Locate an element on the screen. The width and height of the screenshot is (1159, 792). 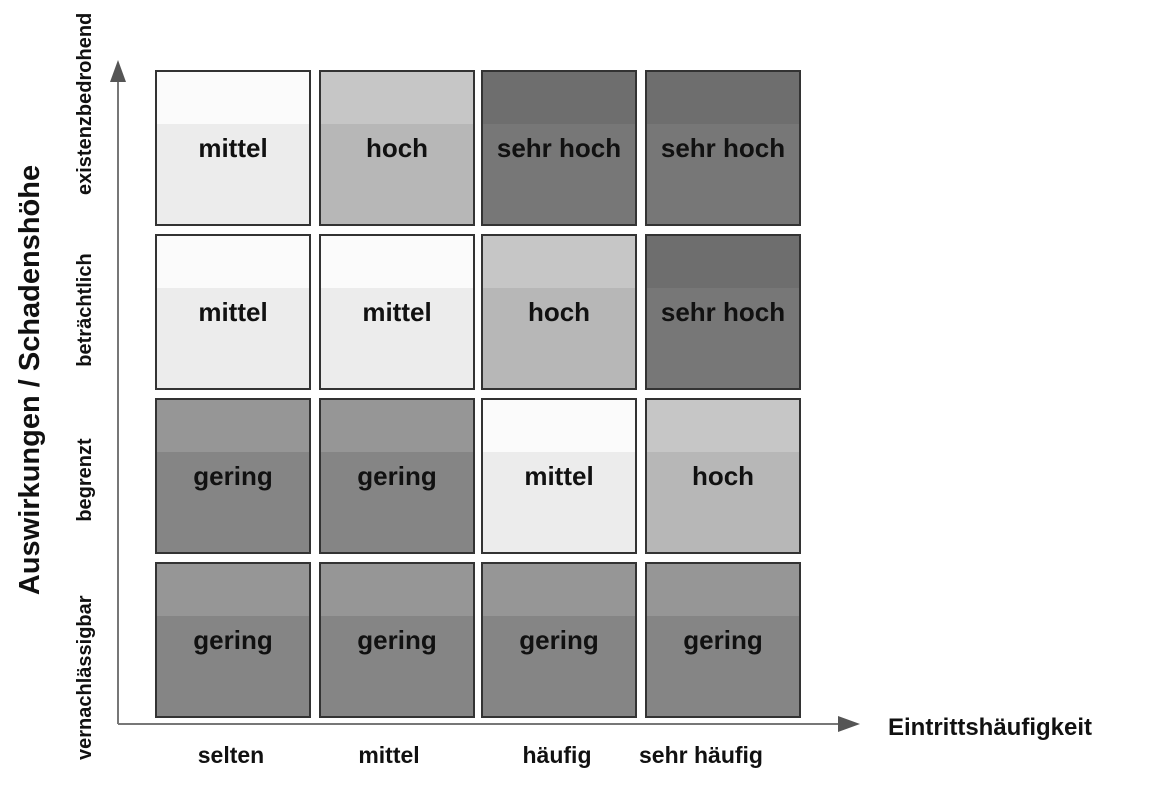
x-axis-title: Eintrittshäufigkeit is located at coordinates (990, 727).